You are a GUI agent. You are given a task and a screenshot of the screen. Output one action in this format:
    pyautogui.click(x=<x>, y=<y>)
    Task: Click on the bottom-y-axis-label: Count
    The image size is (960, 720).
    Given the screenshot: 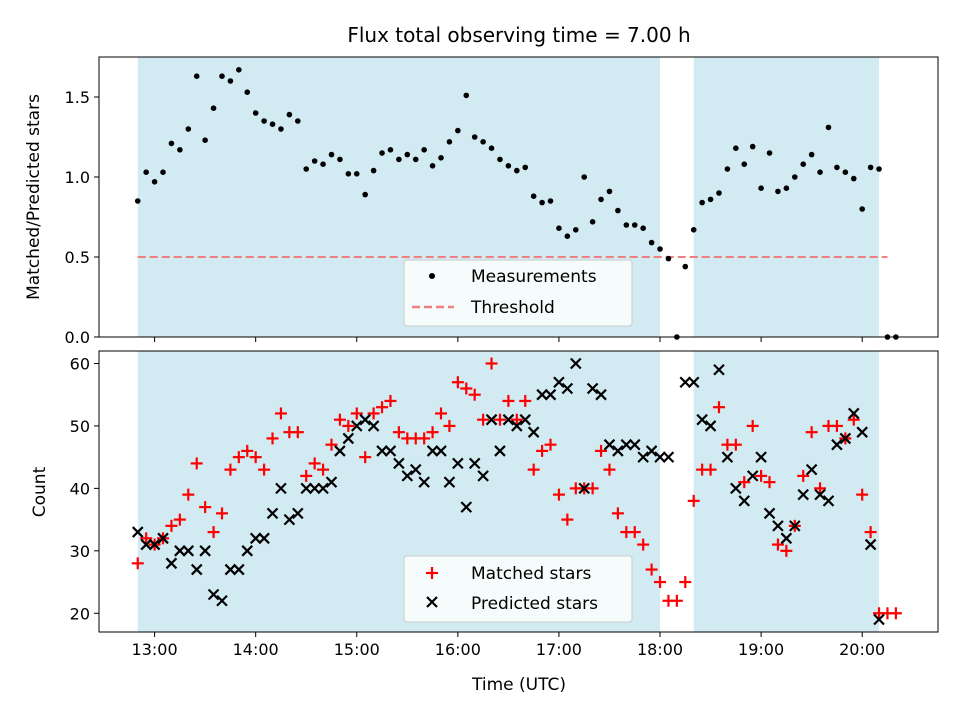 What is the action you would take?
    pyautogui.click(x=40, y=491)
    